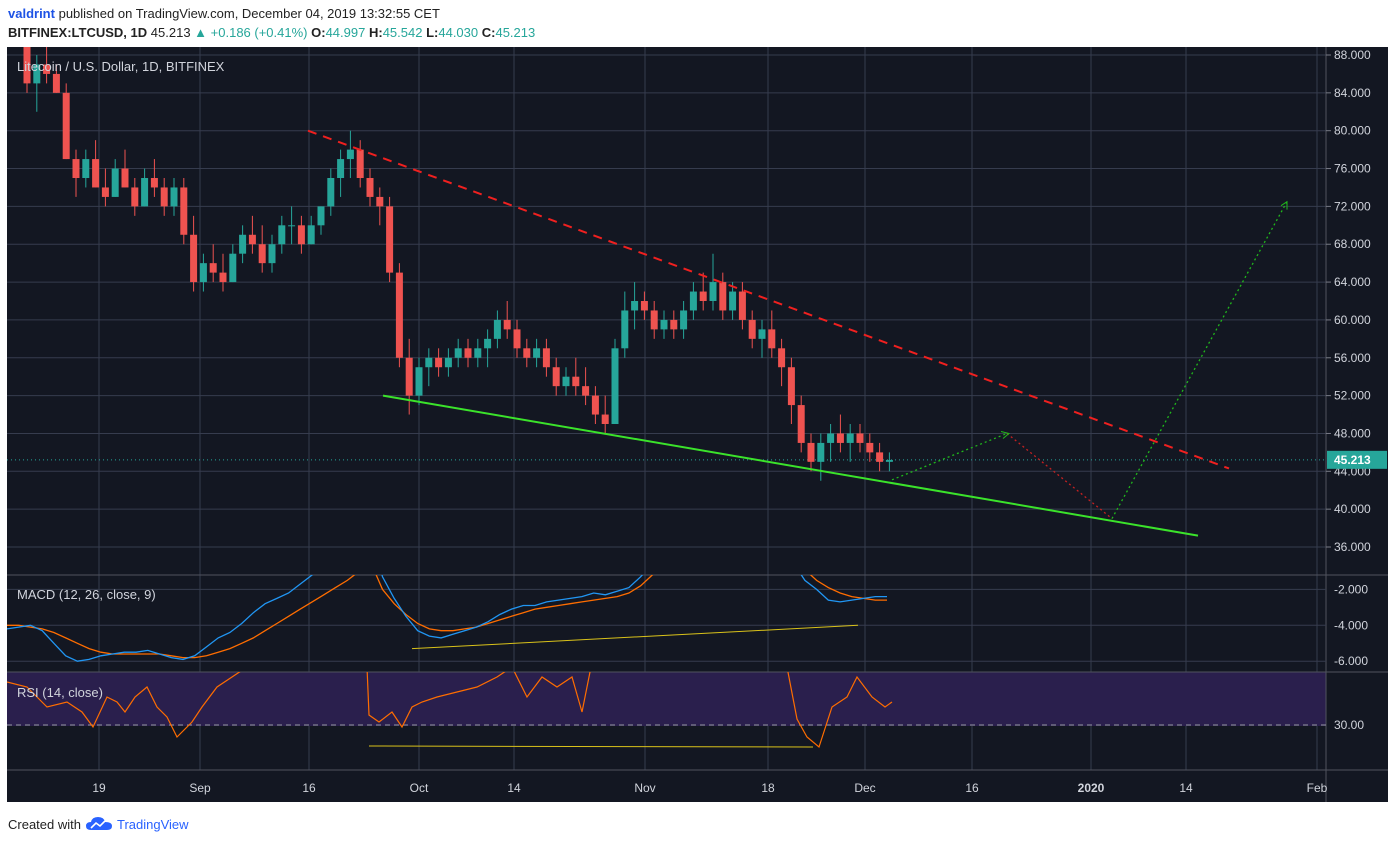  Describe the element at coordinates (666, 710) in the screenshot. I see `rsi-pane` at that location.